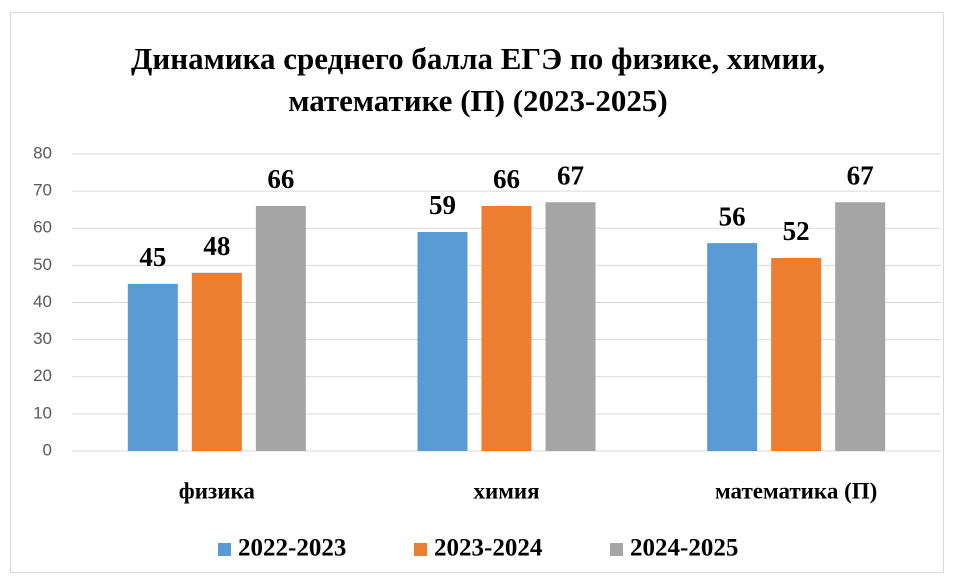  I want to click on legend-label: 2024-2025, so click(684, 548).